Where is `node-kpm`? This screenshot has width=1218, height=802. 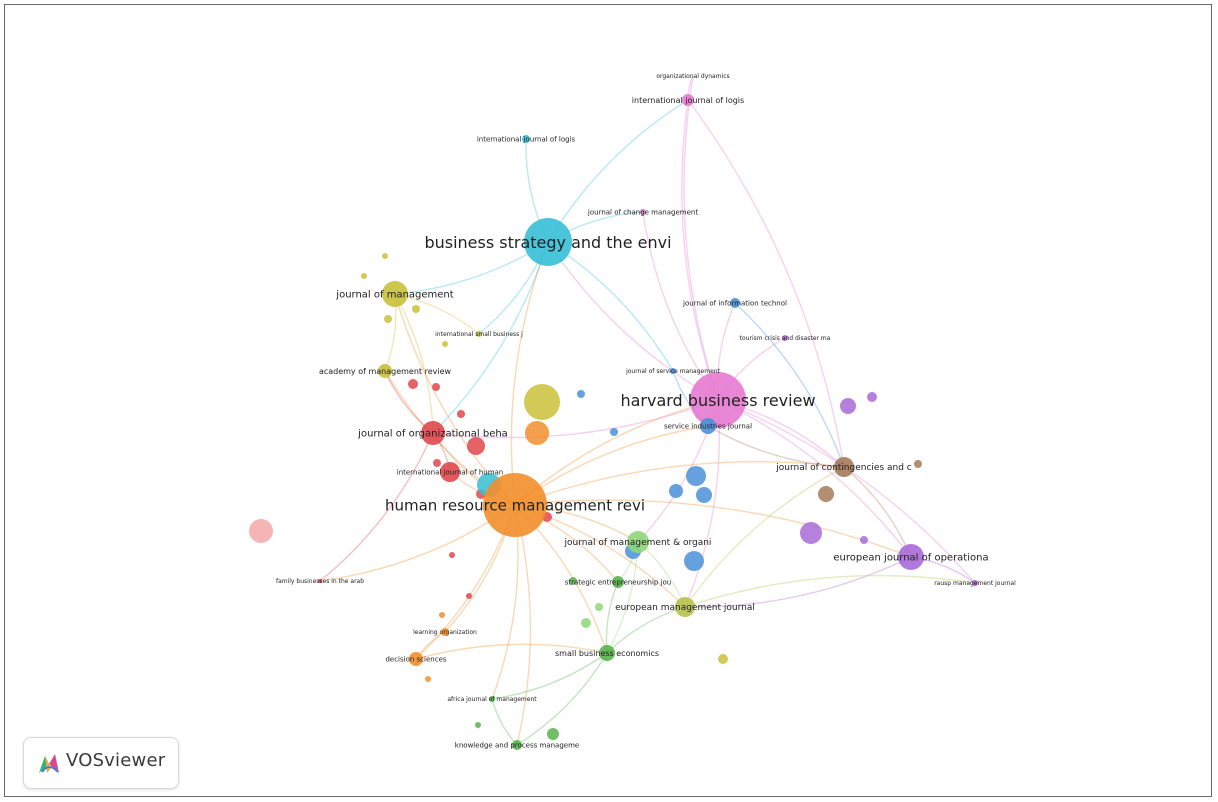
node-kpm is located at coordinates (517, 745).